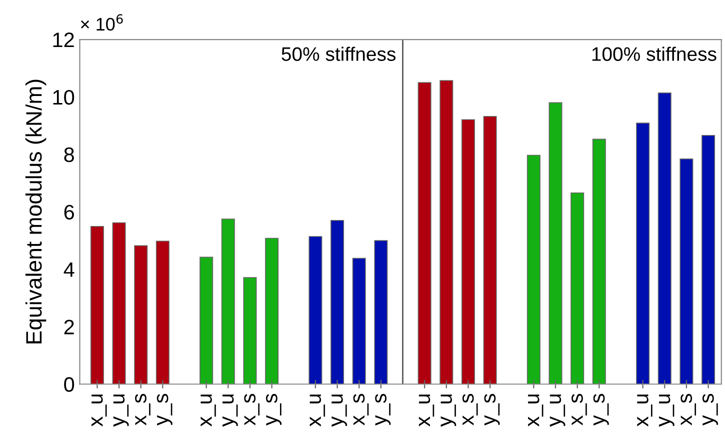  What do you see at coordinates (69, 327) in the screenshot?
I see `y-tick-label: 2` at bounding box center [69, 327].